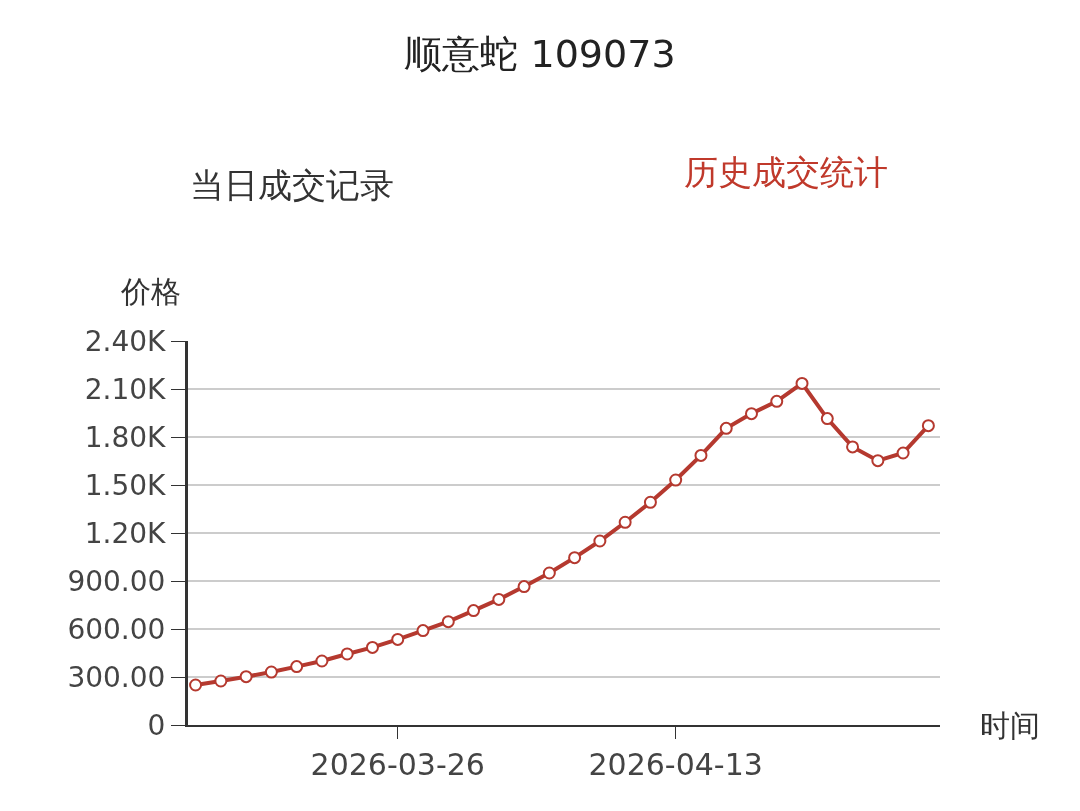 Image resolution: width=1080 pixels, height=811 pixels. Describe the element at coordinates (125, 533) in the screenshot. I see `y-tick-label: 1.20K` at that location.